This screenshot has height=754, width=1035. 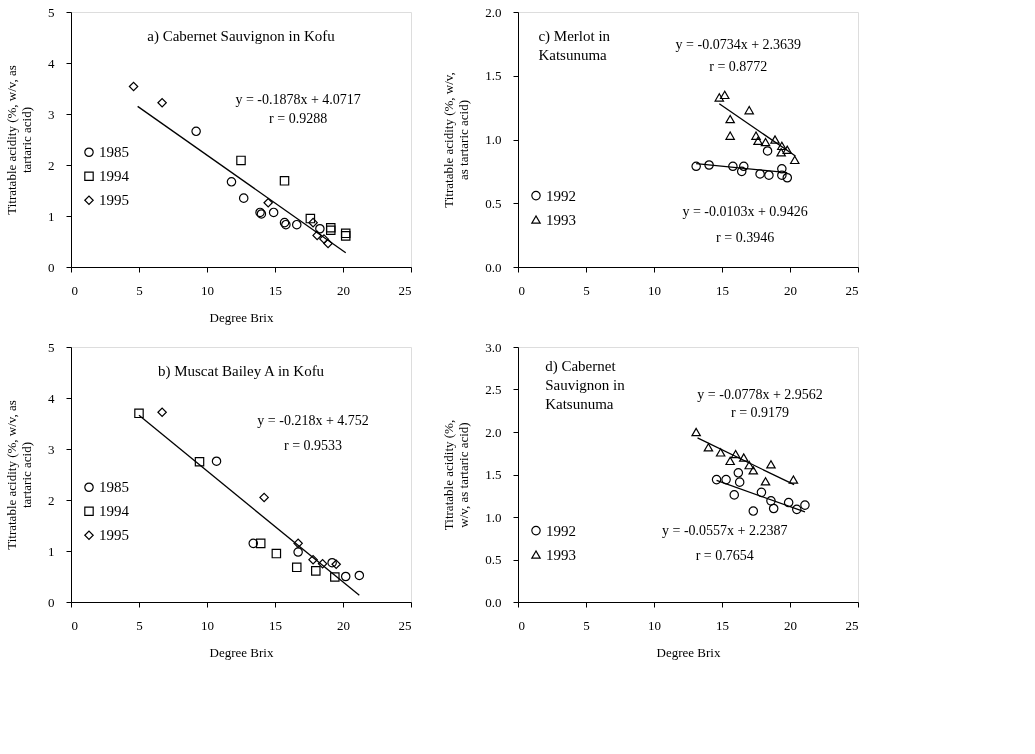 I want to click on annotation: r = 0.3946, so click(x=745, y=237).